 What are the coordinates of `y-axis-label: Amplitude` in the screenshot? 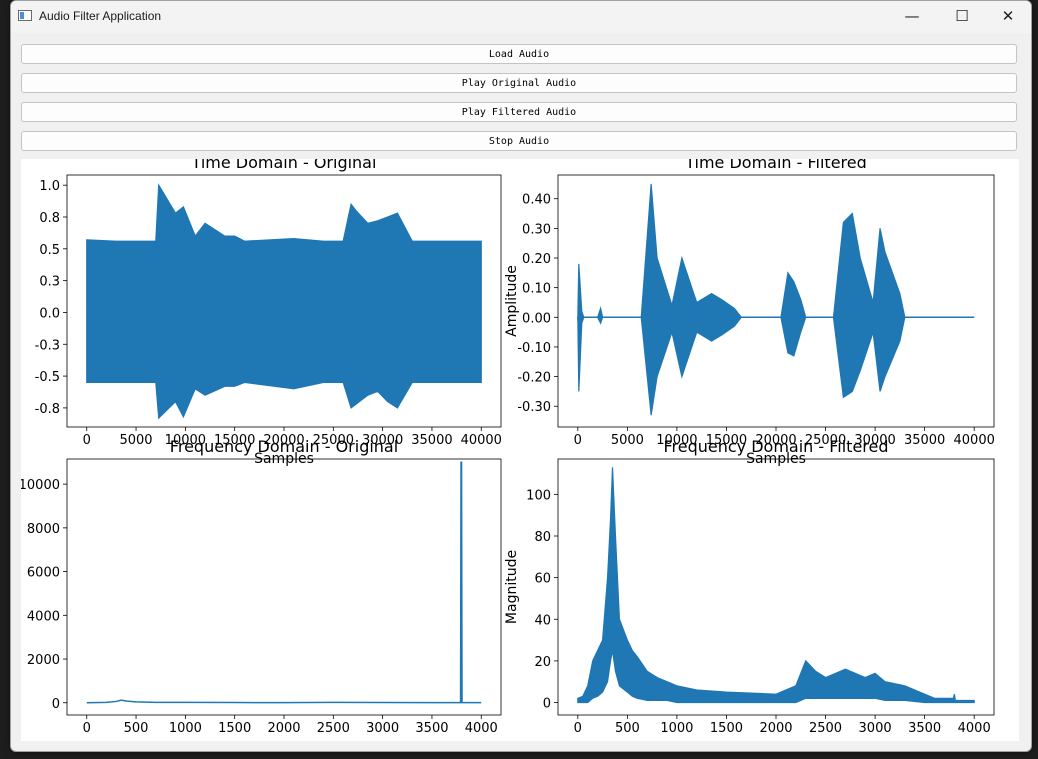 It's located at (512, 301).